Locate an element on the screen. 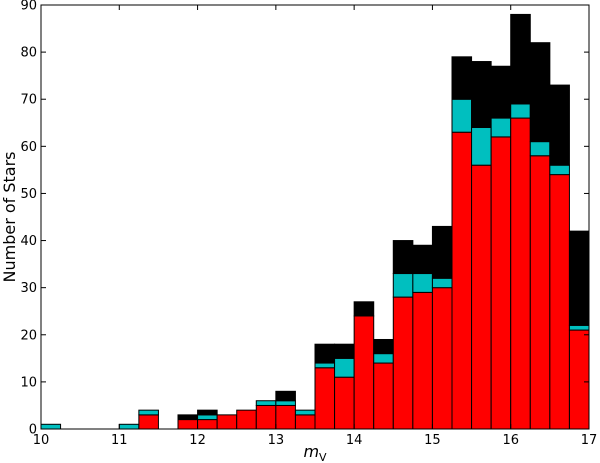 This screenshot has height=463, width=600. y-axis-title: Number of Stars is located at coordinates (9, 216).